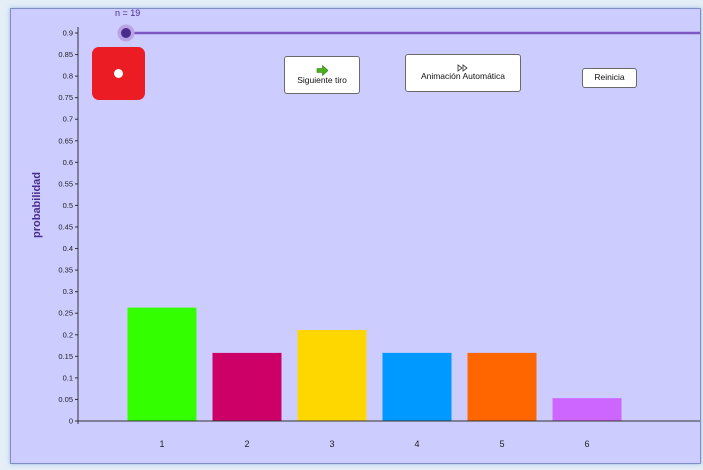  I want to click on y-tick-label: 0.45, so click(65, 227).